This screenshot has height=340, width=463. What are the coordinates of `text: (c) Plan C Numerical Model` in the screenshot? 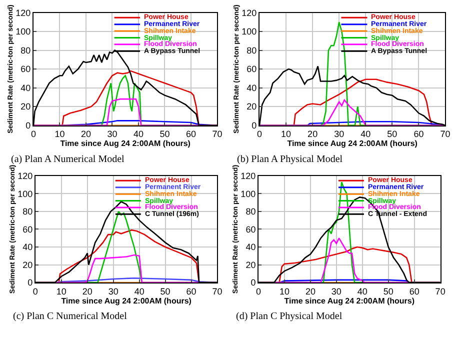 It's located at (70, 316).